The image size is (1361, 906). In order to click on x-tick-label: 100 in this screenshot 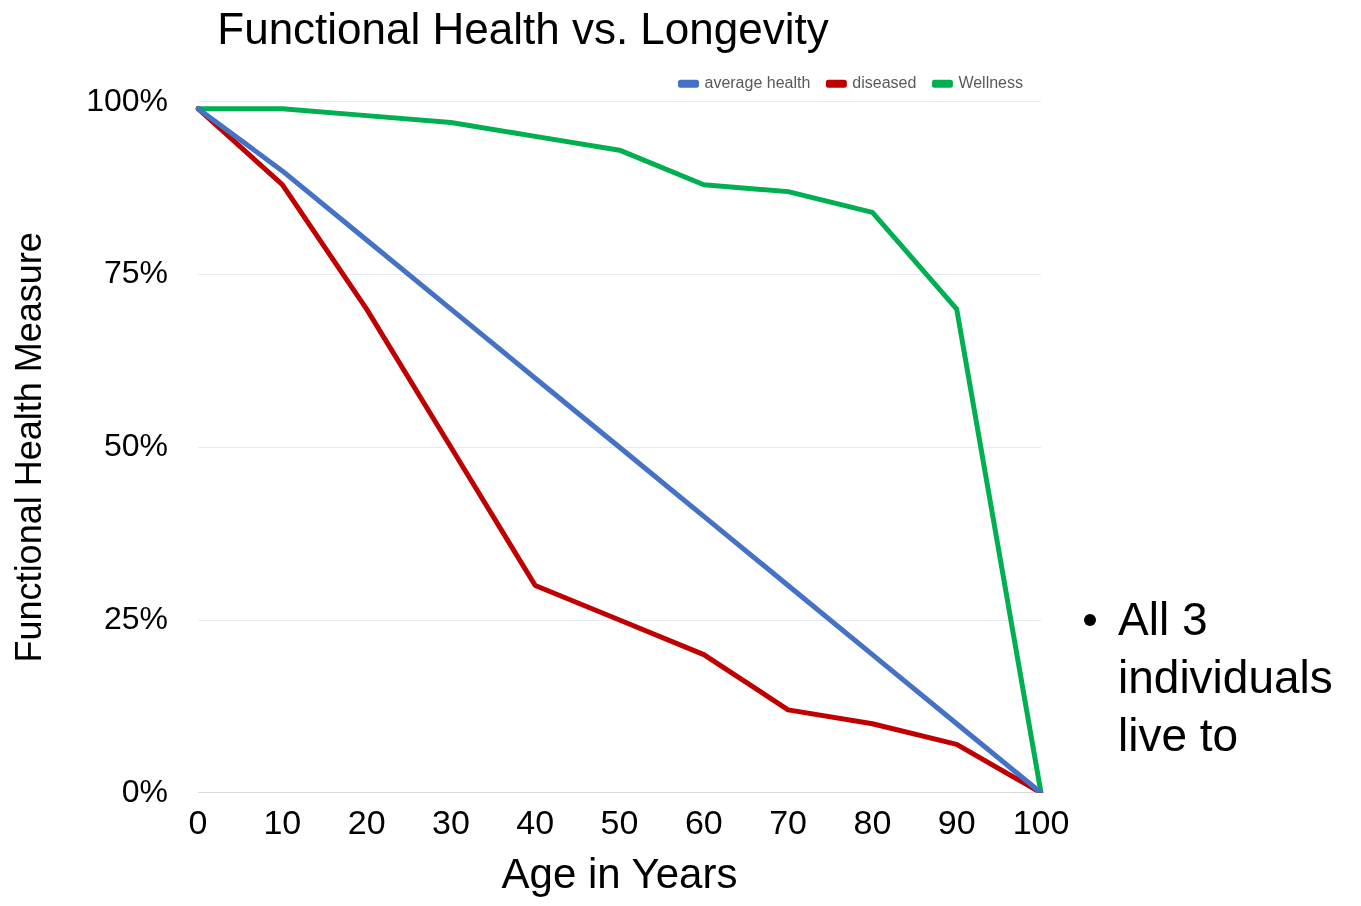, I will do `click(1041, 821)`.